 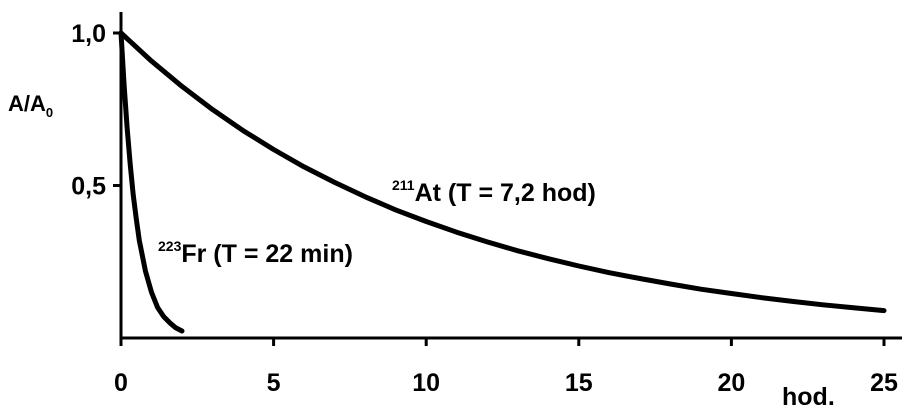 I want to click on x-axis-label: hod., so click(x=808, y=397).